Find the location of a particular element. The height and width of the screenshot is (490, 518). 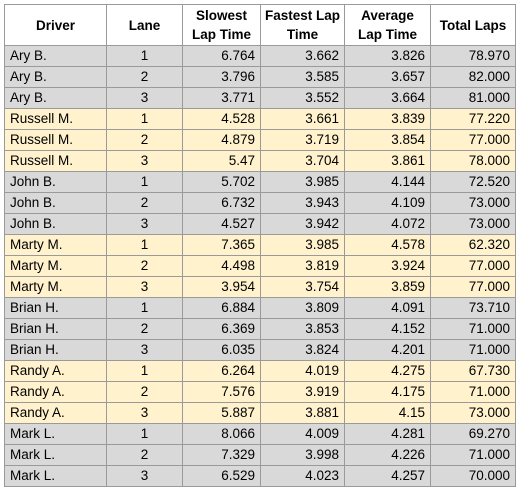

cell-slowest-lap-time: 4.879 is located at coordinates (221, 140).